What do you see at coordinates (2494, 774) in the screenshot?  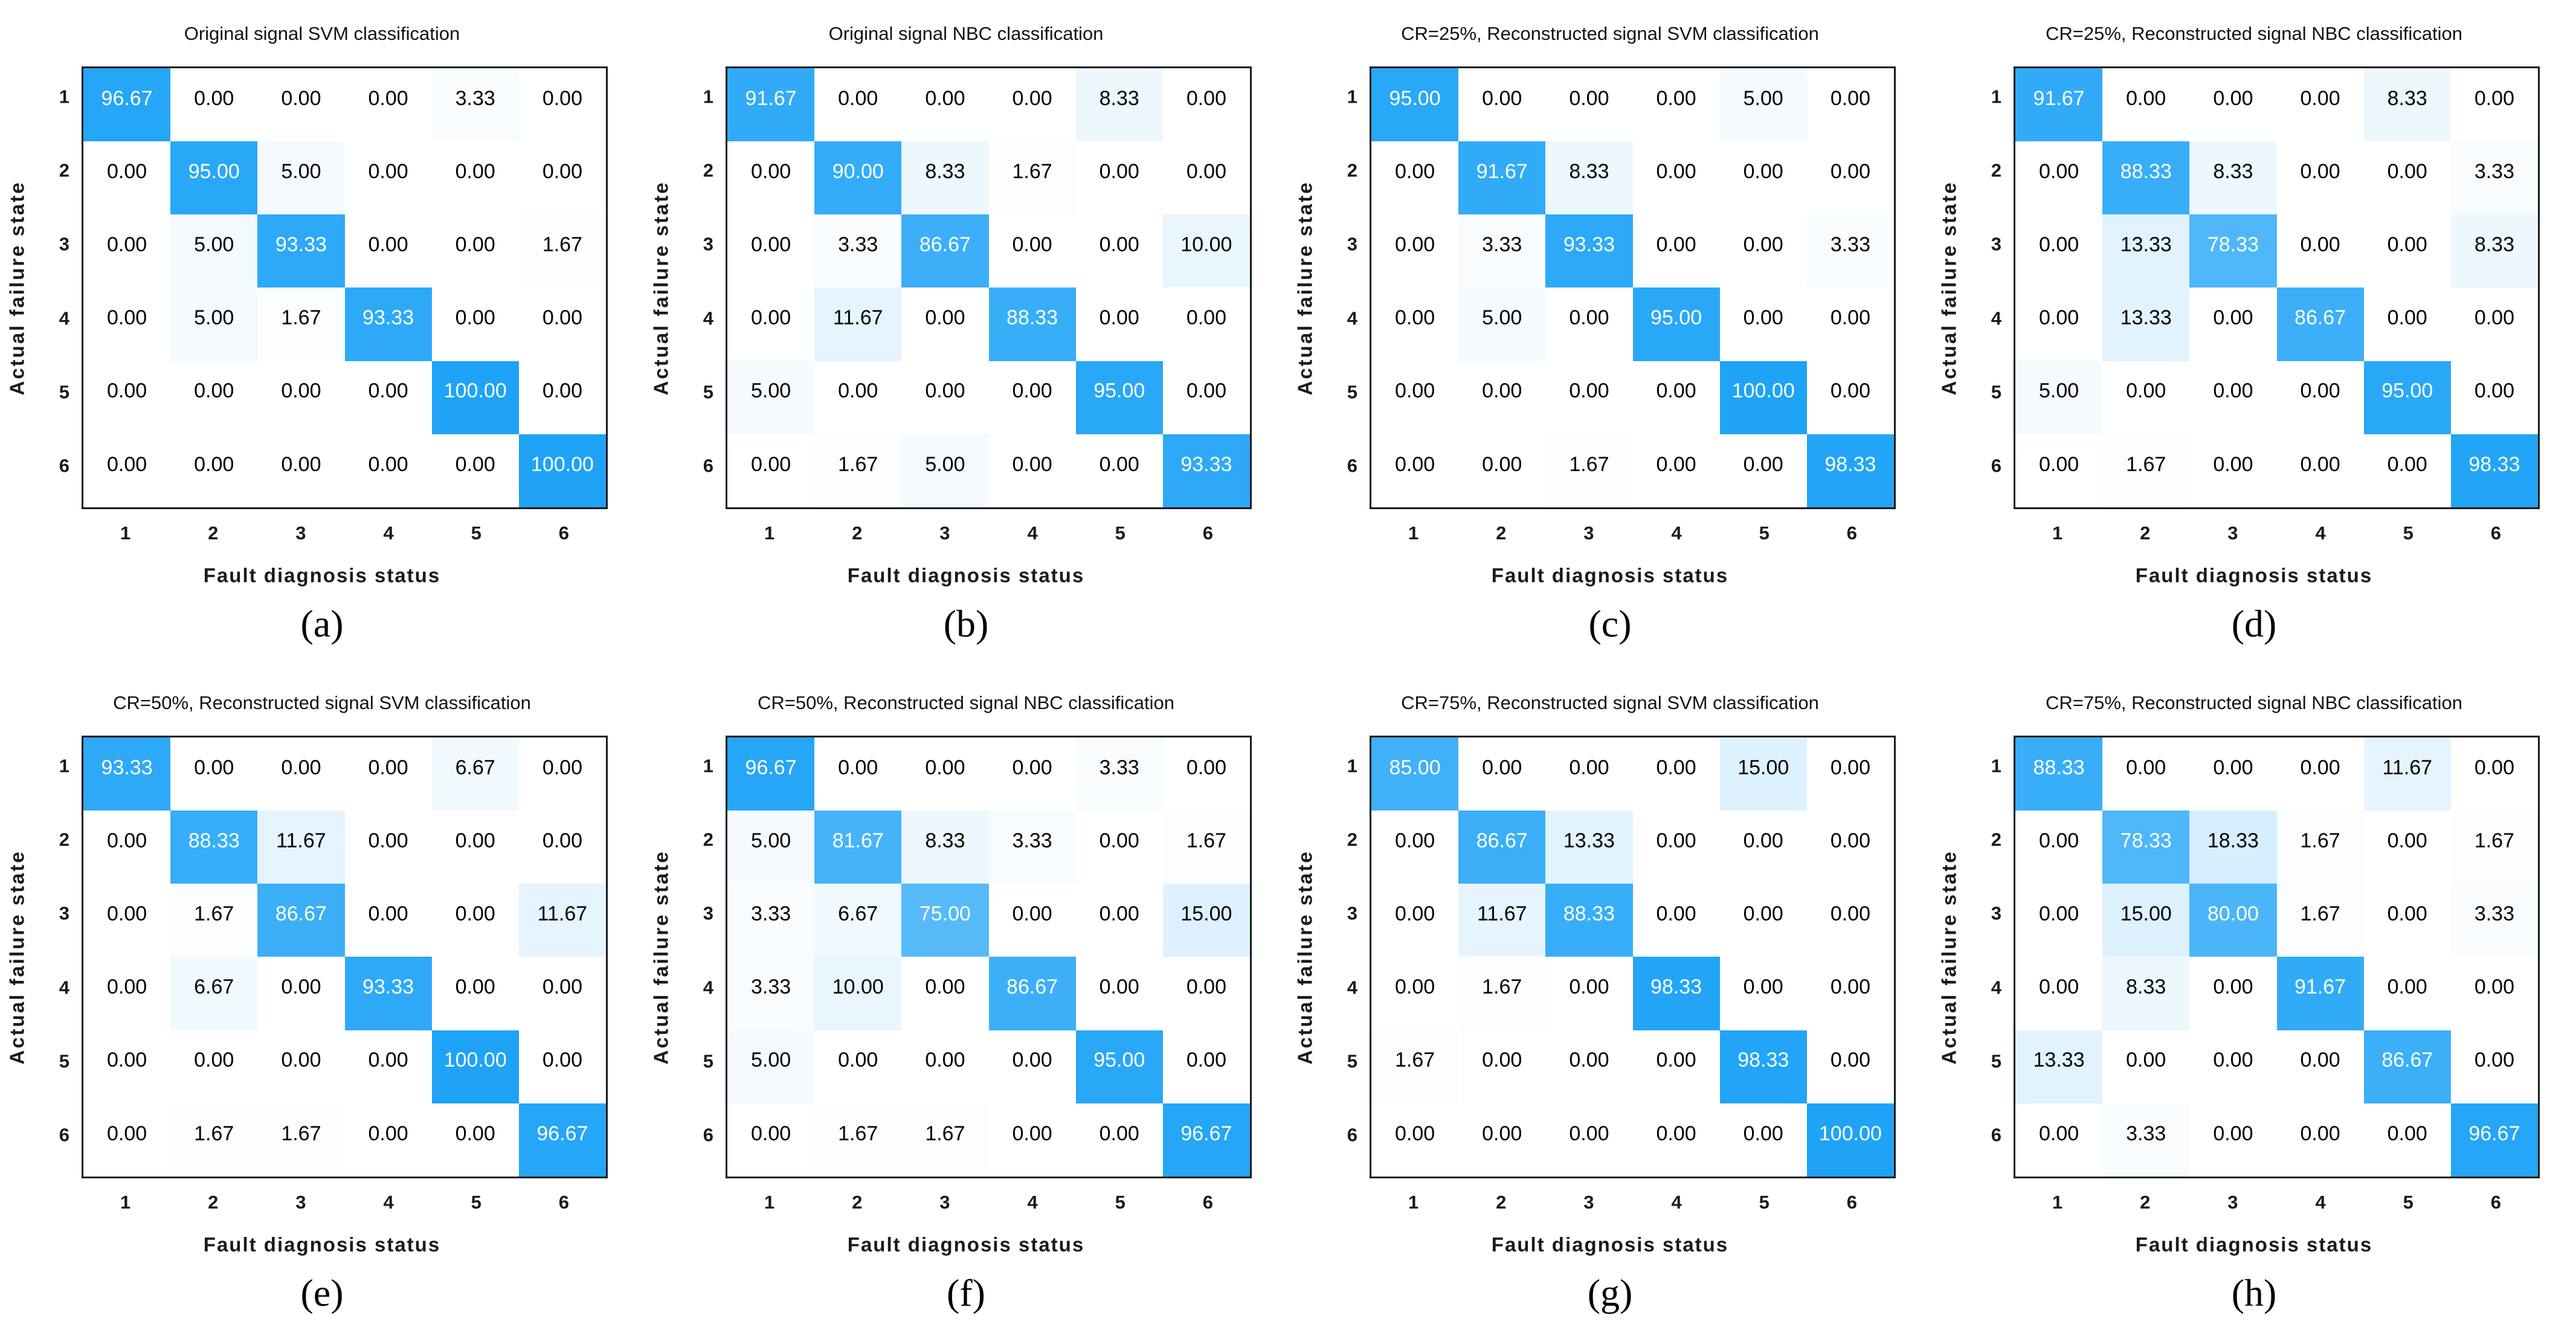 I see `matrix-cell-r1-c6: 0.00` at bounding box center [2494, 774].